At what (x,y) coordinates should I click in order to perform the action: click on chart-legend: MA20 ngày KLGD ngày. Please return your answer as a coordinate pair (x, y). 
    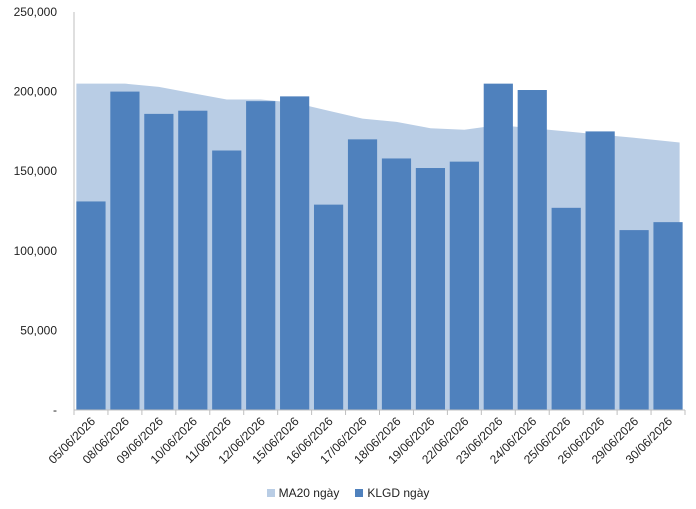
    Looking at the image, I should click on (348, 493).